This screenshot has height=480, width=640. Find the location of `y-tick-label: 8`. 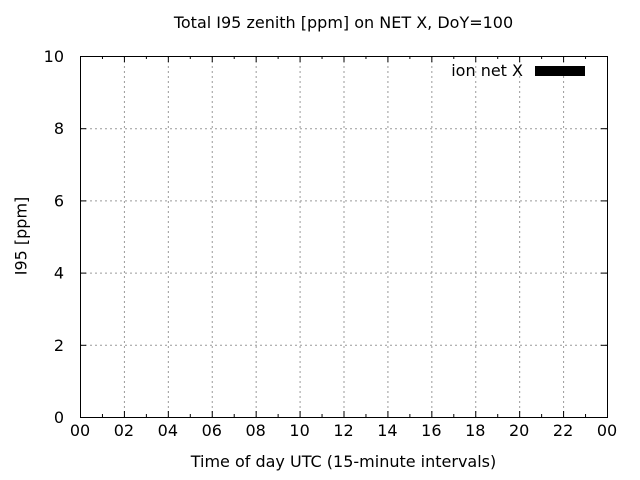

y-tick-label: 8 is located at coordinates (59, 128).